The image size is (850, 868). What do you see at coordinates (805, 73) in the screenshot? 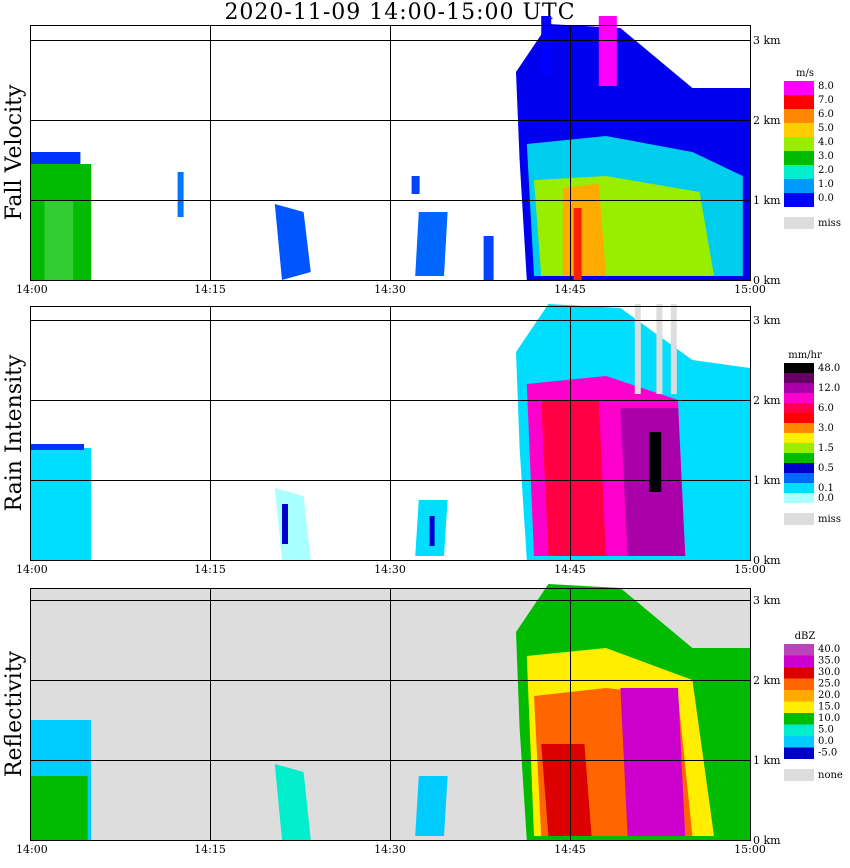
I see `legend-unit: m/s` at bounding box center [805, 73].